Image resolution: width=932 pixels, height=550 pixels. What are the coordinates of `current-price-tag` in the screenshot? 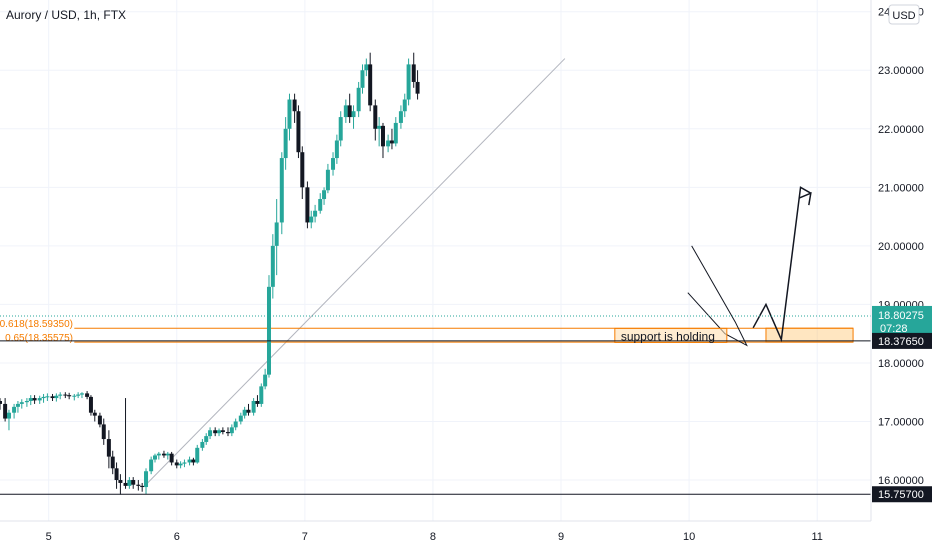 It's located at (902, 320).